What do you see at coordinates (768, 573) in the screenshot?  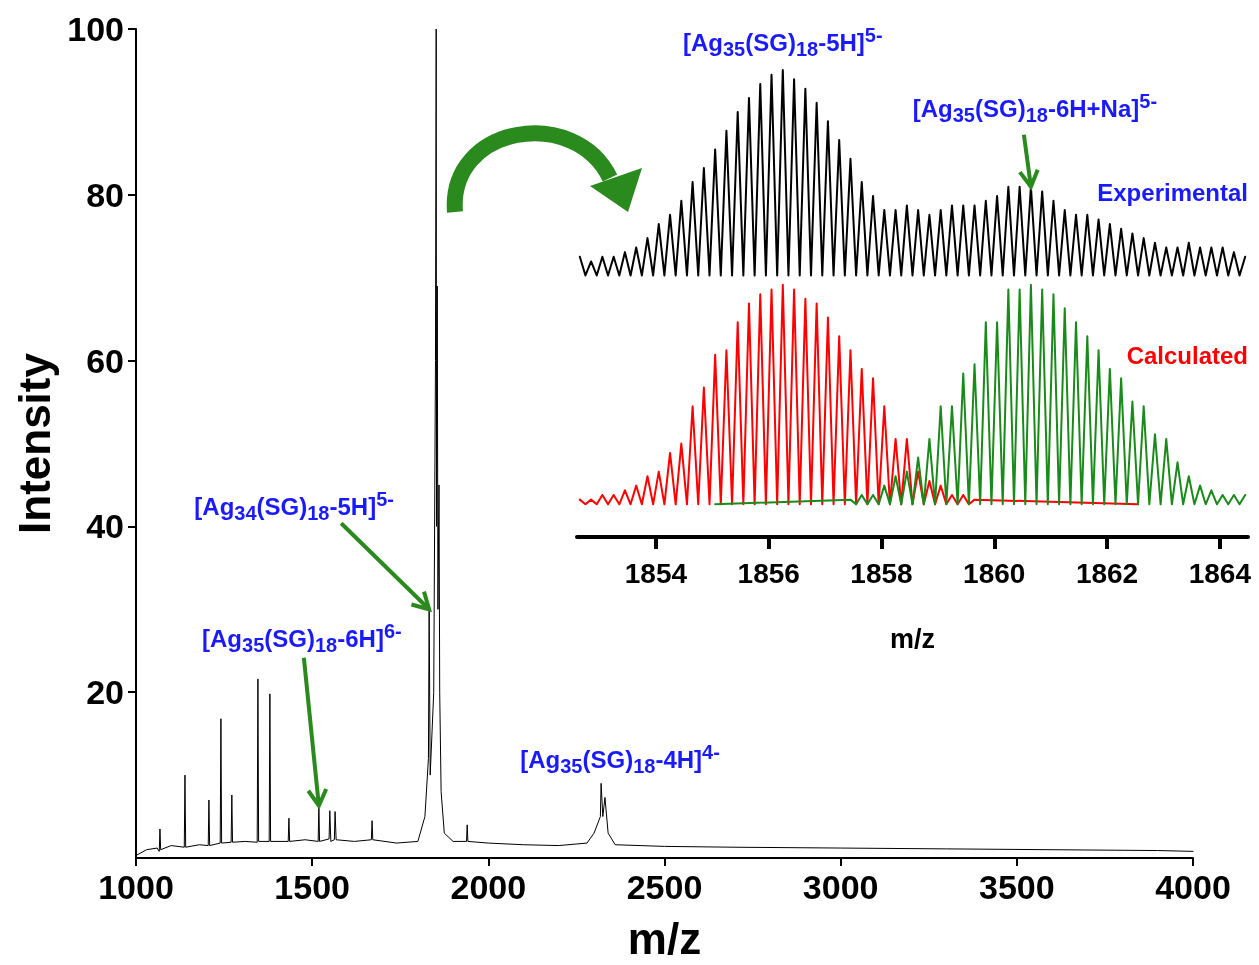 I see `x-tick-label: 1856` at bounding box center [768, 573].